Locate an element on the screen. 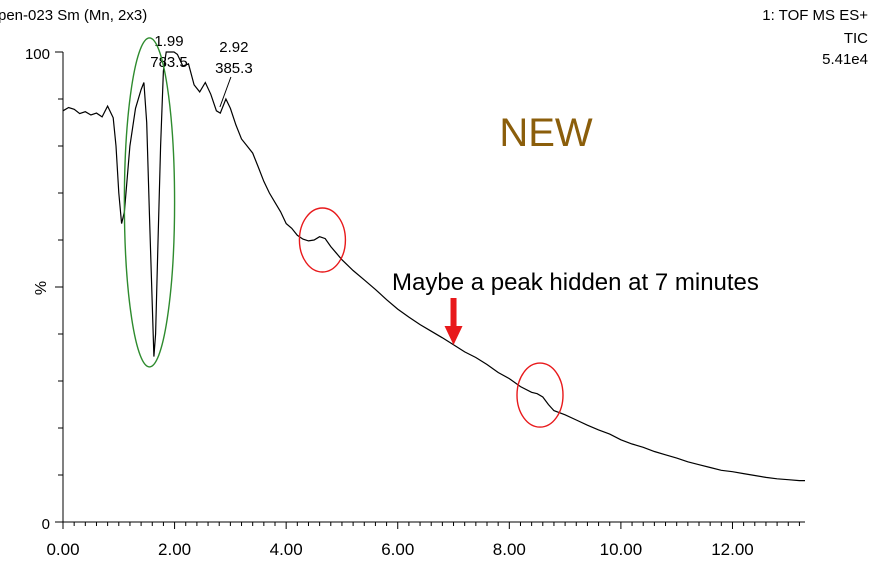 This screenshot has width=883, height=563. x-tick-label: 4.00 is located at coordinates (286, 549).